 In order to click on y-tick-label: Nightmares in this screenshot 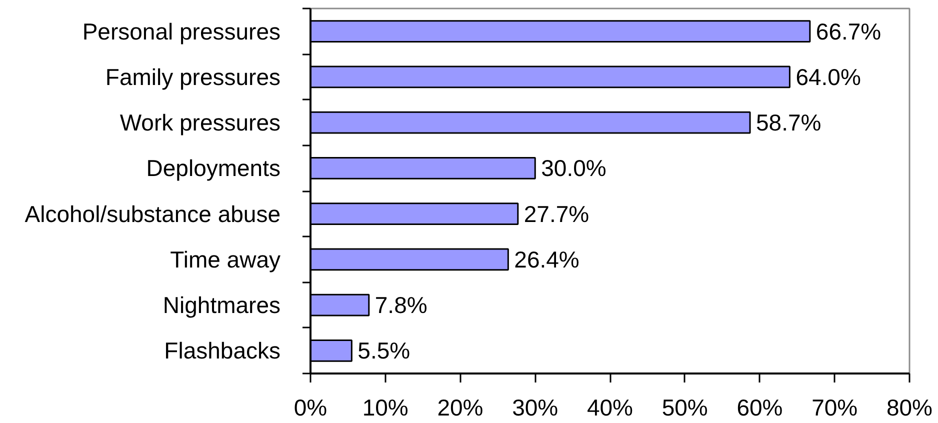, I will do `click(221, 305)`.